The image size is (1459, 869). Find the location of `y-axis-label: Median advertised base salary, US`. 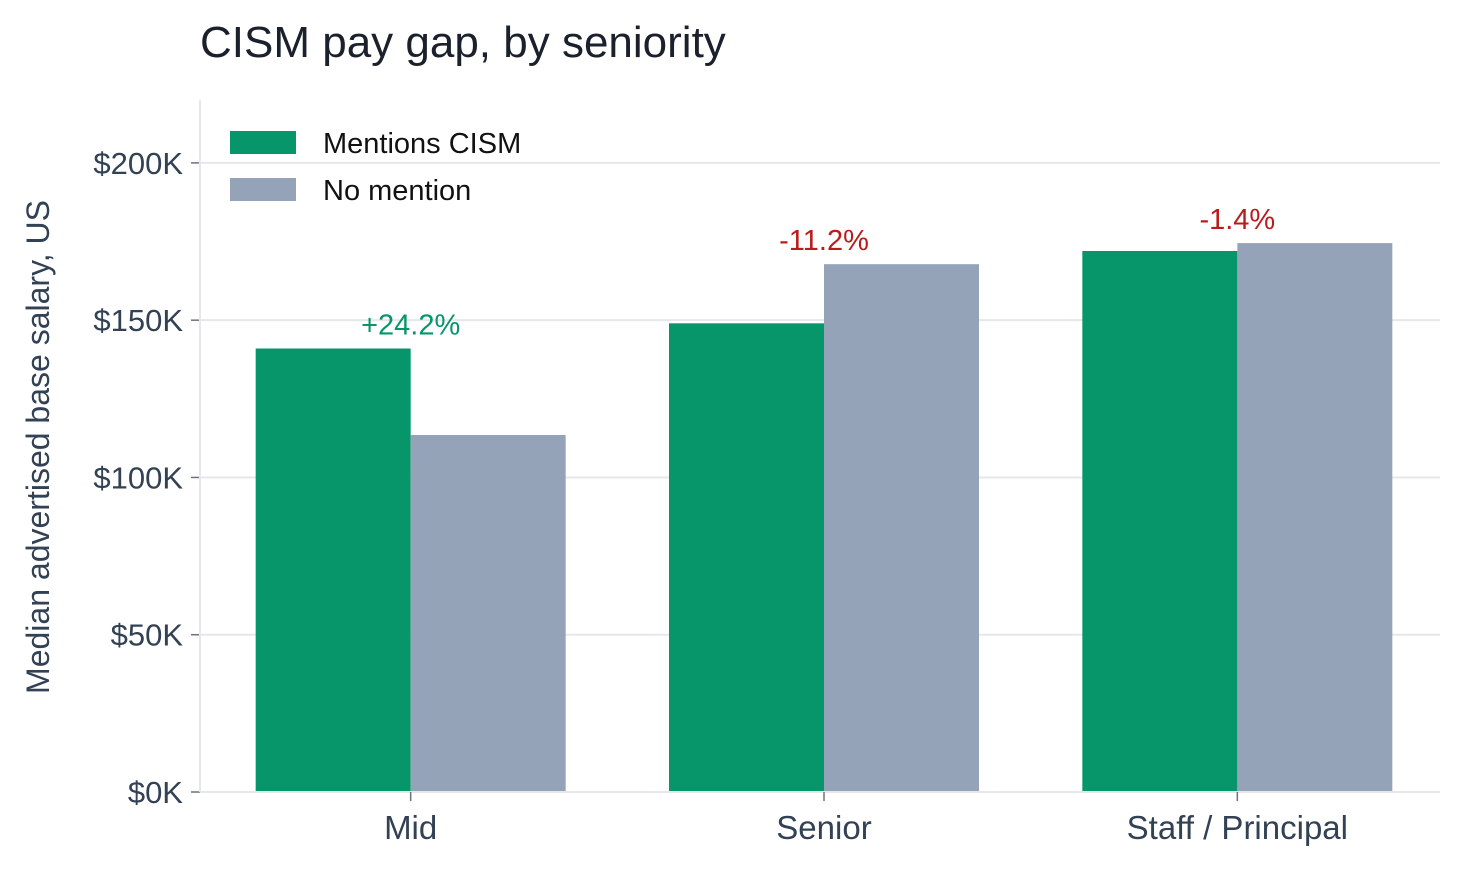

y-axis-label: Median advertised base salary, US is located at coordinates (38, 447).